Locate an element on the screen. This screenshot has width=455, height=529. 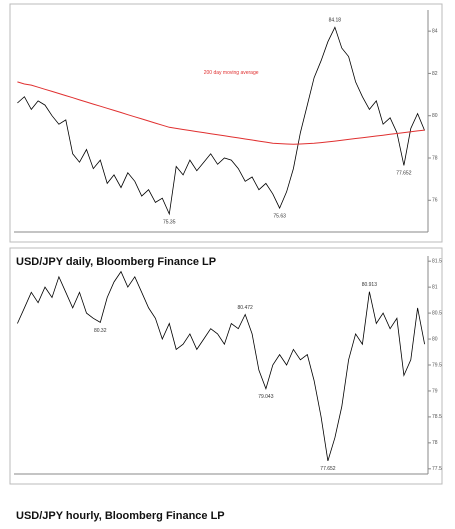
y-tick-label: 80.5 is located at coordinates (437, 313).